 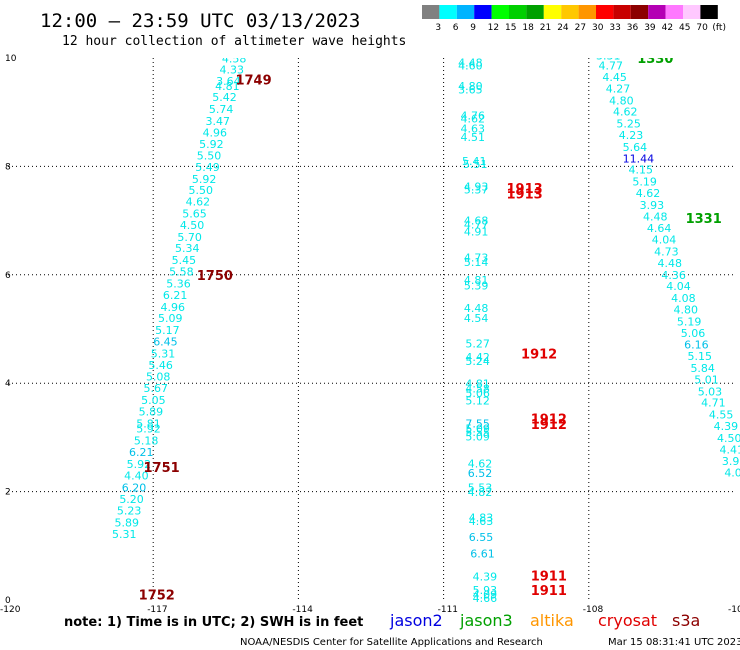 I want to click on wave-height-value: 5.93, so click(x=485, y=590).